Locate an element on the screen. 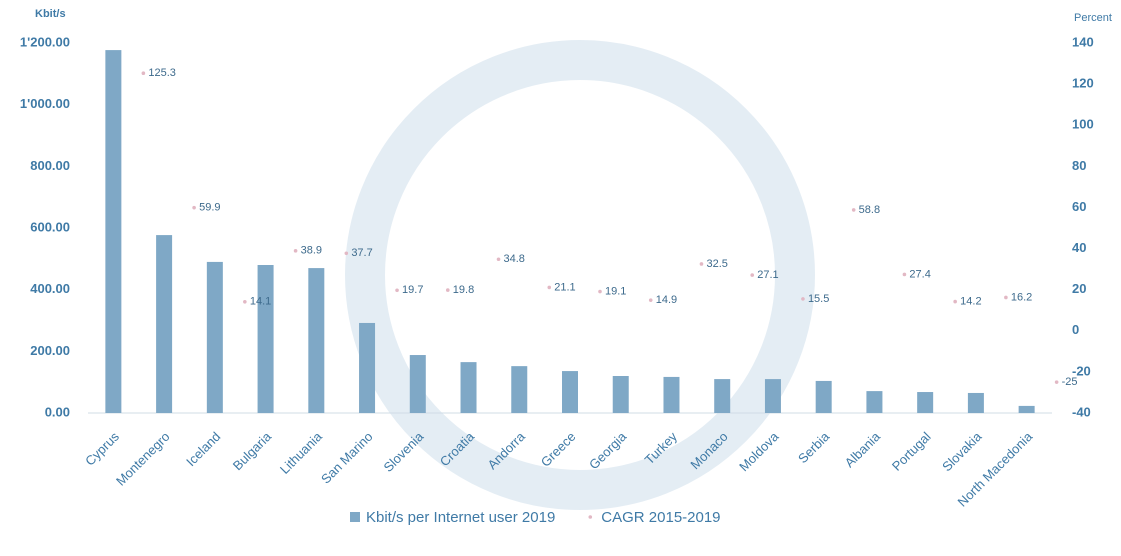 This screenshot has height=556, width=1121. point-label: 19.1 is located at coordinates (615, 291).